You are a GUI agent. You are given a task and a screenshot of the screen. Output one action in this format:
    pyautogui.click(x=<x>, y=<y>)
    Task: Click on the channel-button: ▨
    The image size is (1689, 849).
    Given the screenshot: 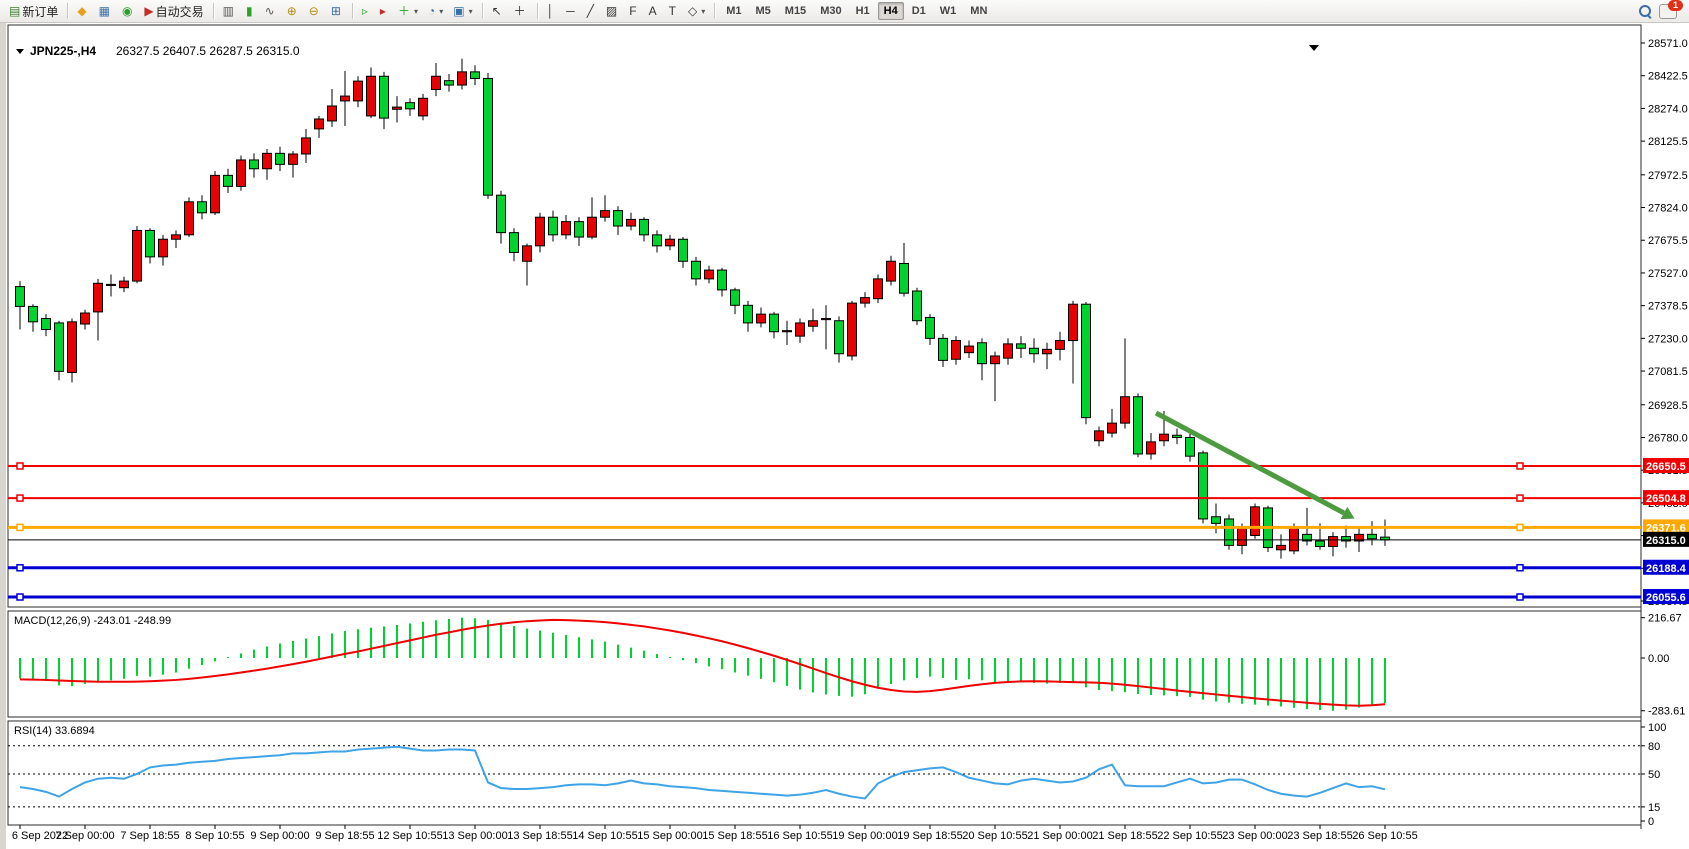 What is the action you would take?
    pyautogui.click(x=612, y=11)
    